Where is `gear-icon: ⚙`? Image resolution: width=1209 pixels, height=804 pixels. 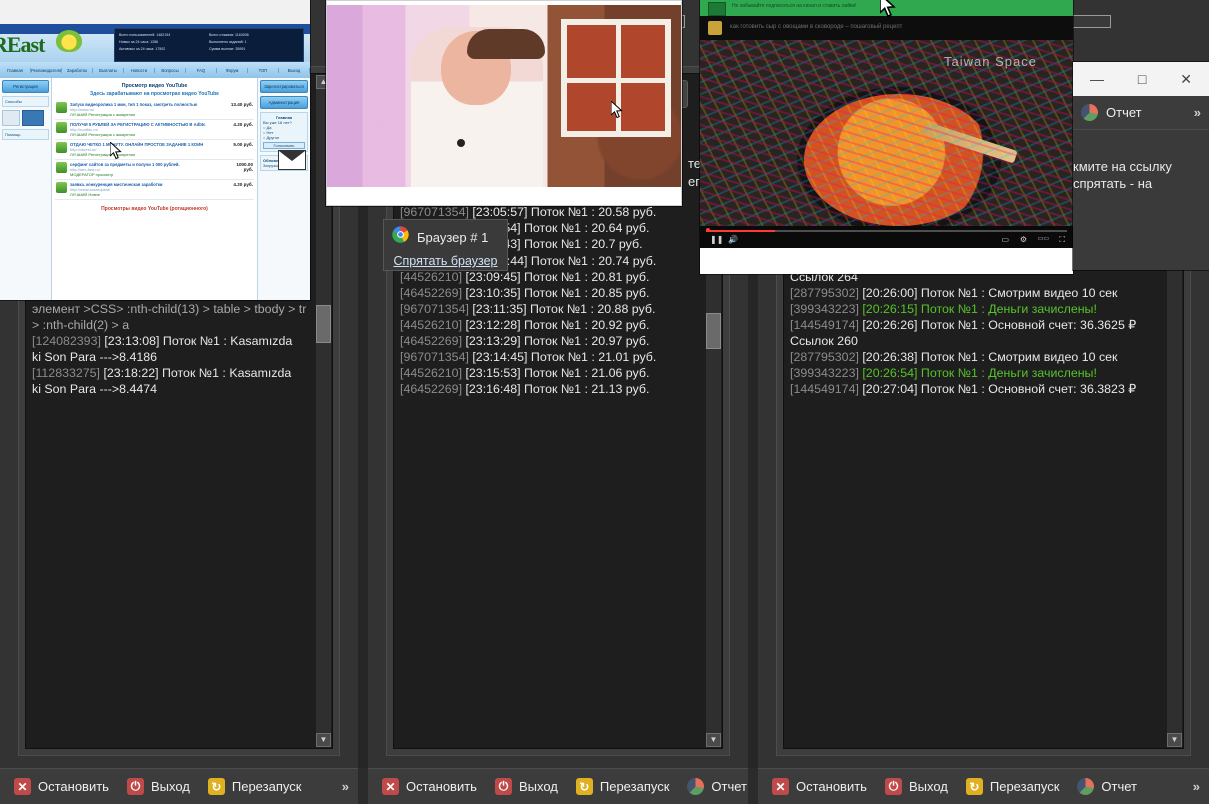 gear-icon: ⚙ is located at coordinates (1023, 239).